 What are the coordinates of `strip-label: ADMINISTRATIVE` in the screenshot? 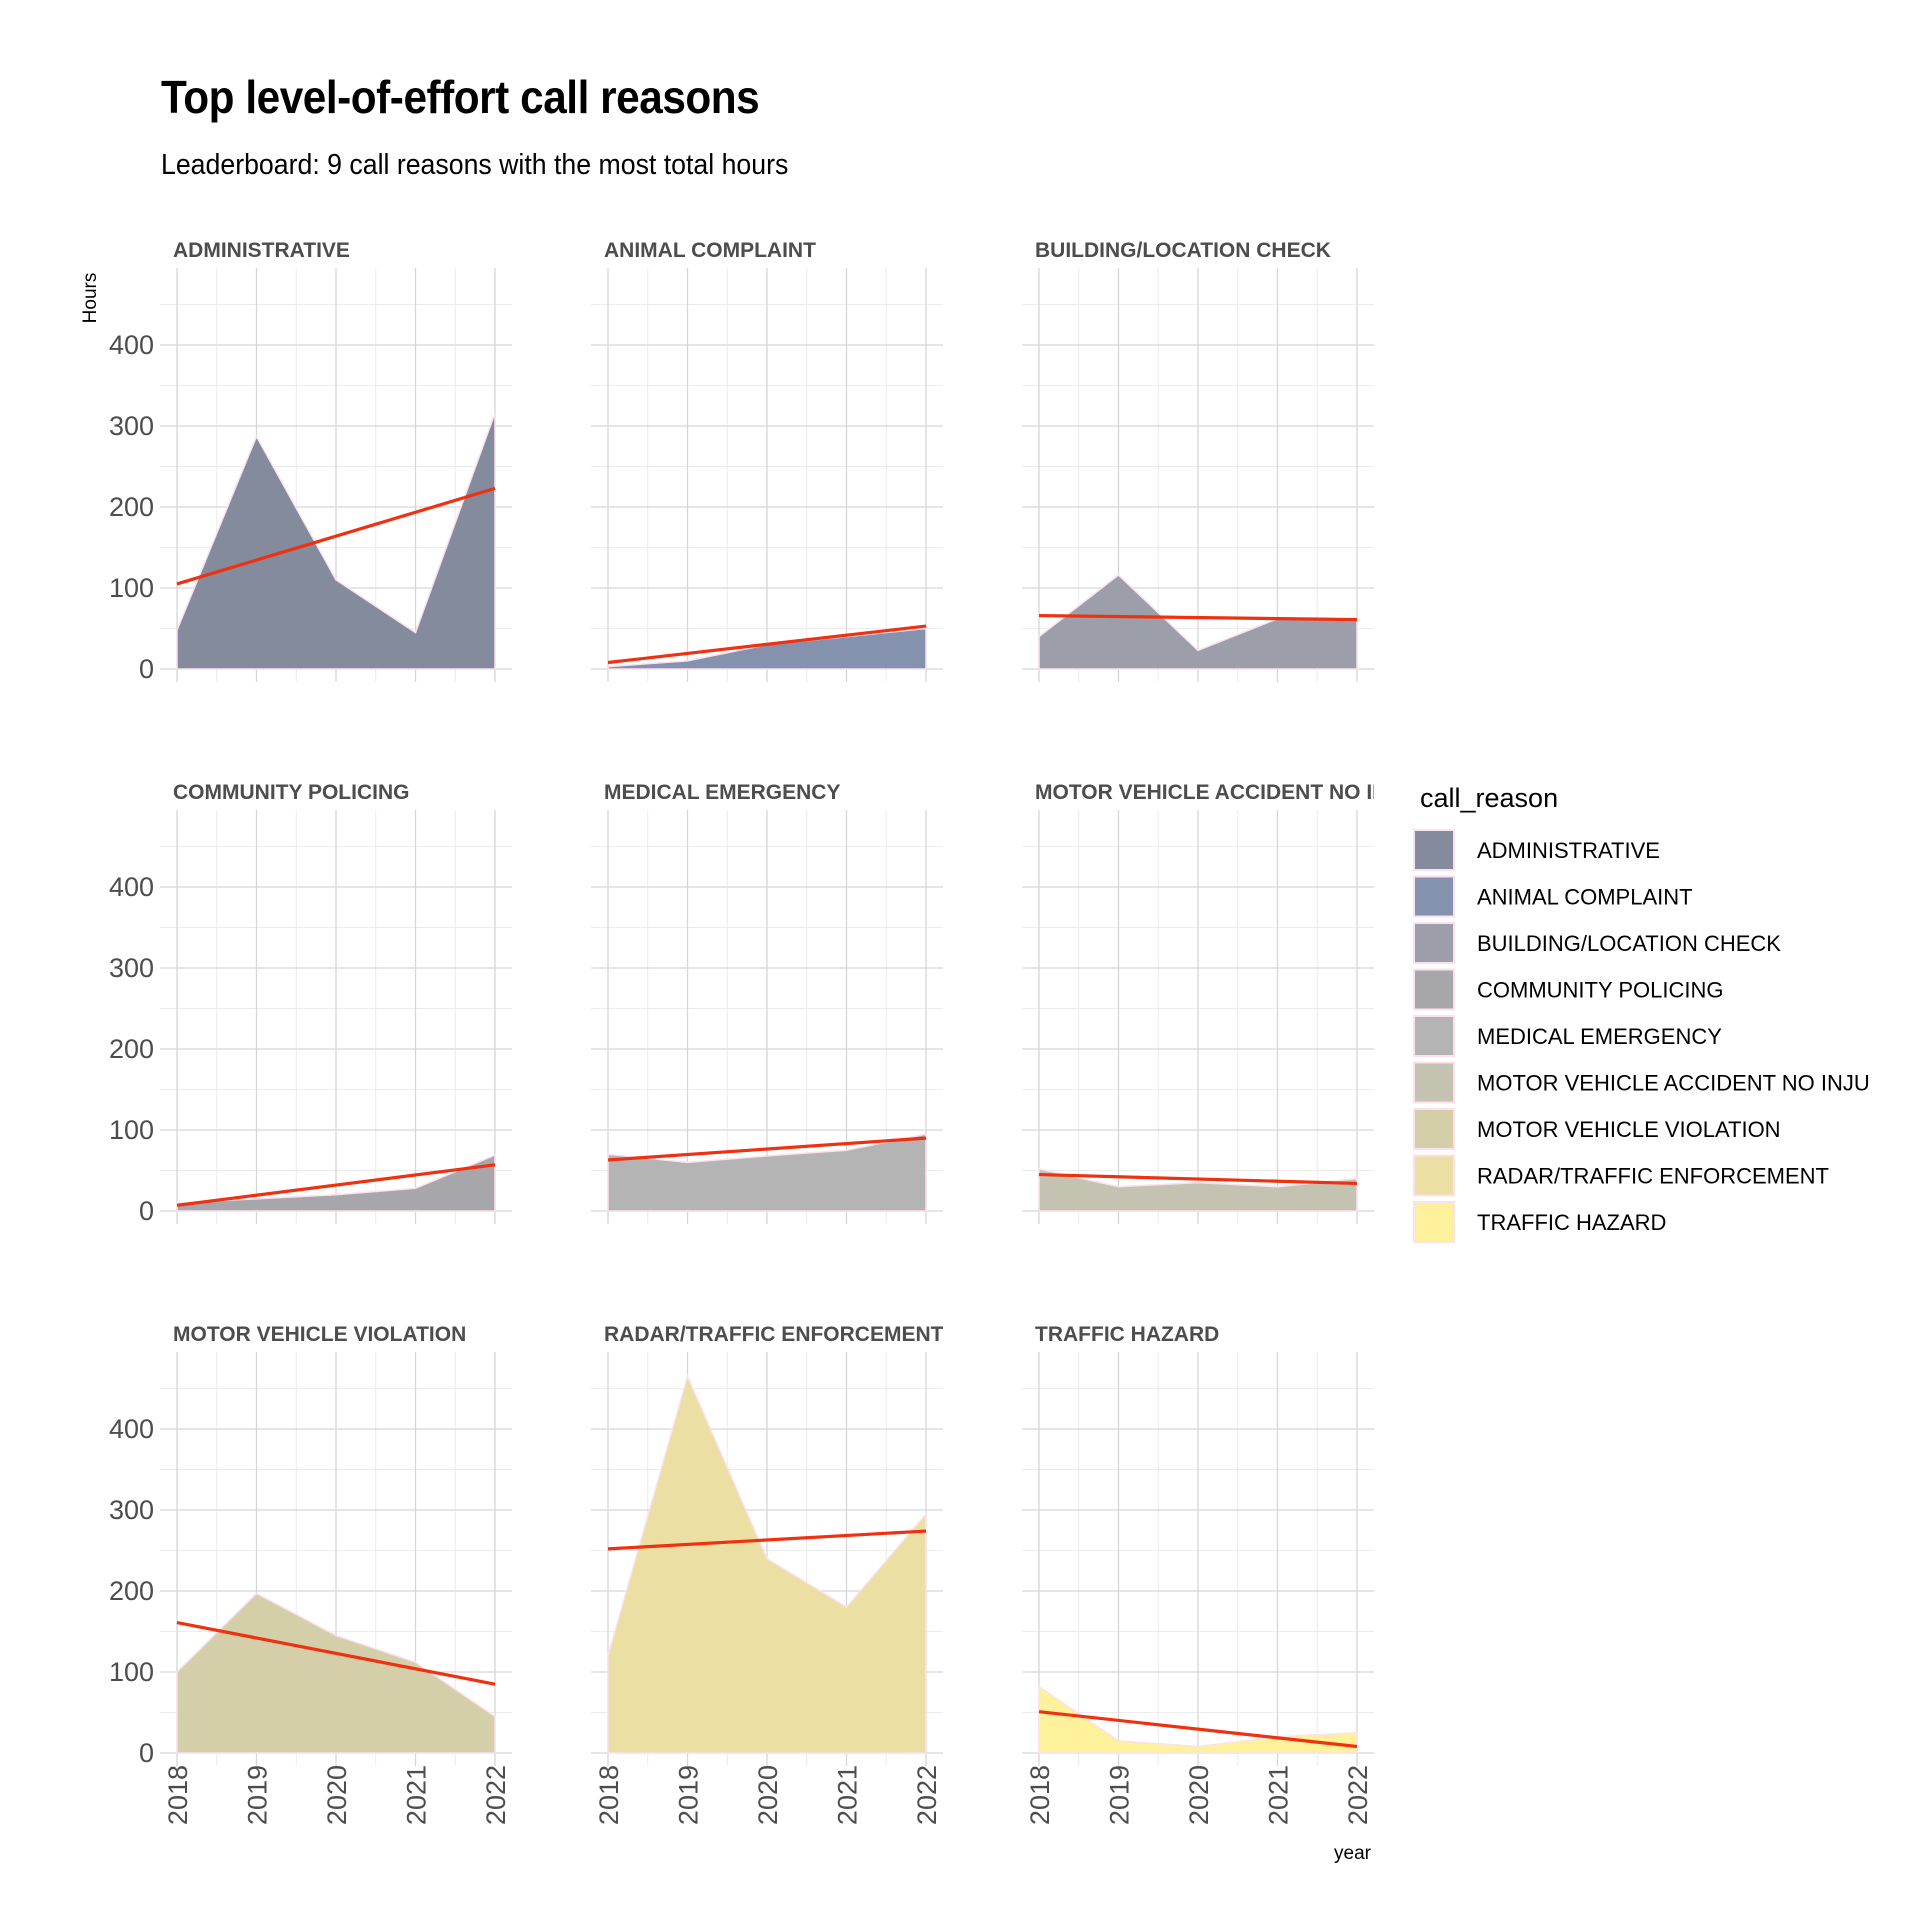 It's located at (261, 250).